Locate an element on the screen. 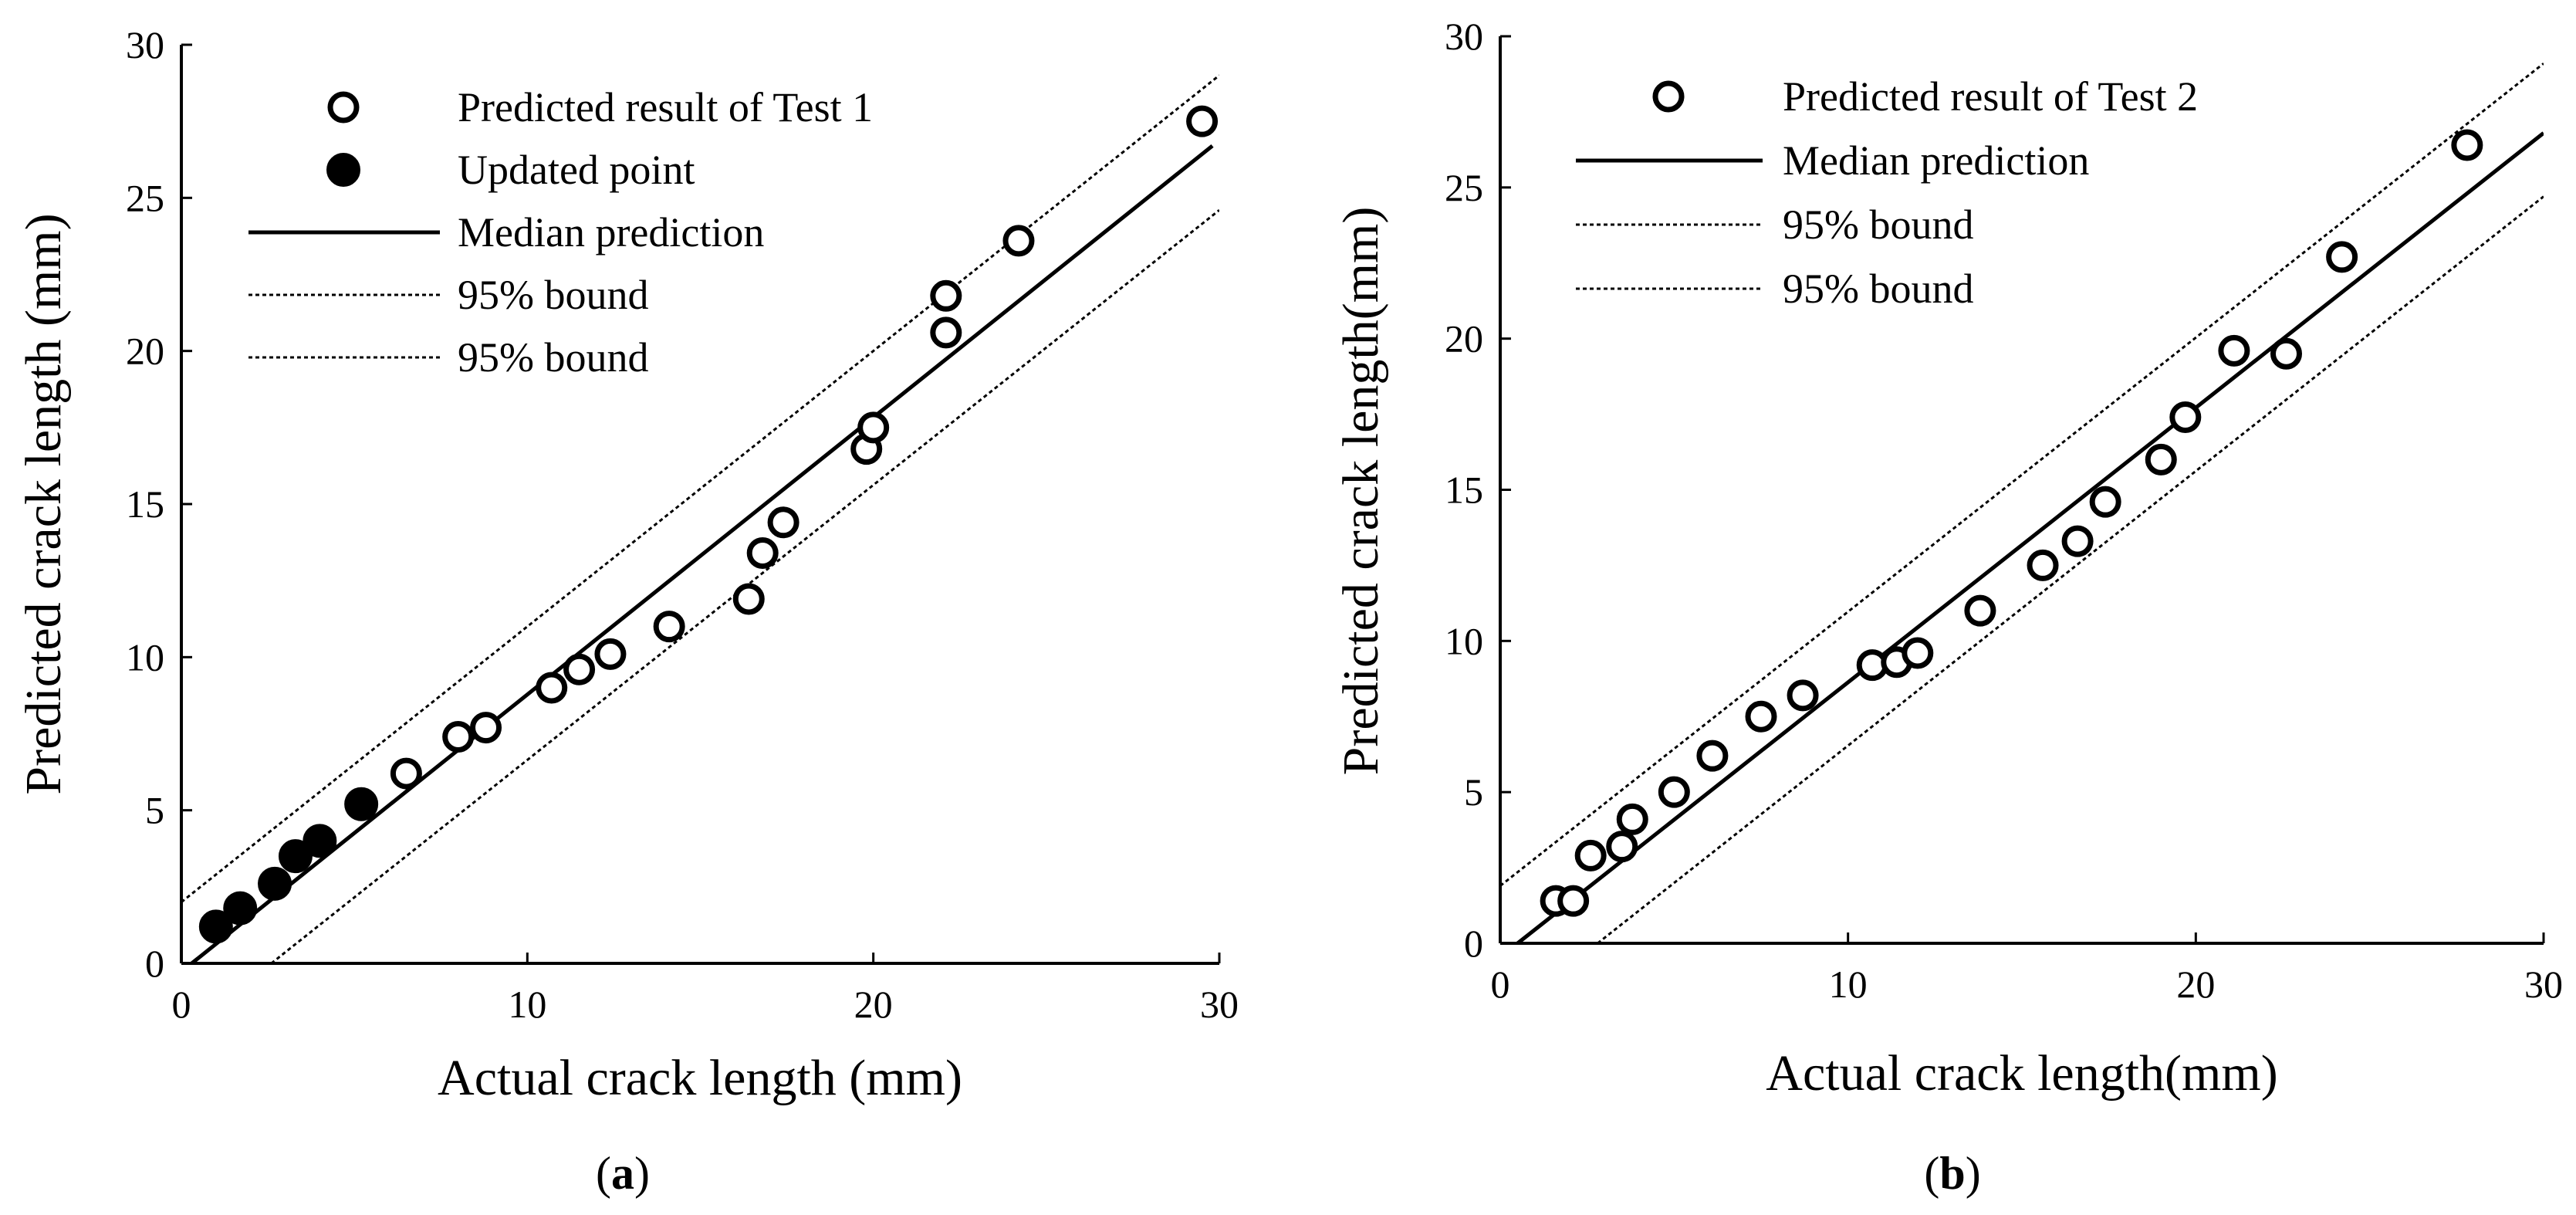 Image resolution: width=2576 pixels, height=1215 pixels. chart-a-legend-label: Updated point is located at coordinates (576, 170).